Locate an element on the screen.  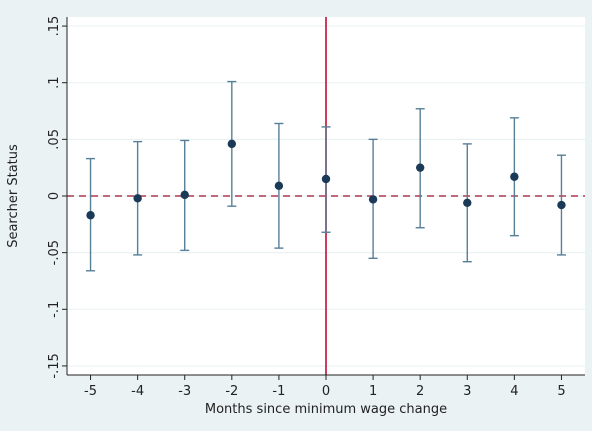
x-tick-label: 2 is located at coordinates (420, 391).